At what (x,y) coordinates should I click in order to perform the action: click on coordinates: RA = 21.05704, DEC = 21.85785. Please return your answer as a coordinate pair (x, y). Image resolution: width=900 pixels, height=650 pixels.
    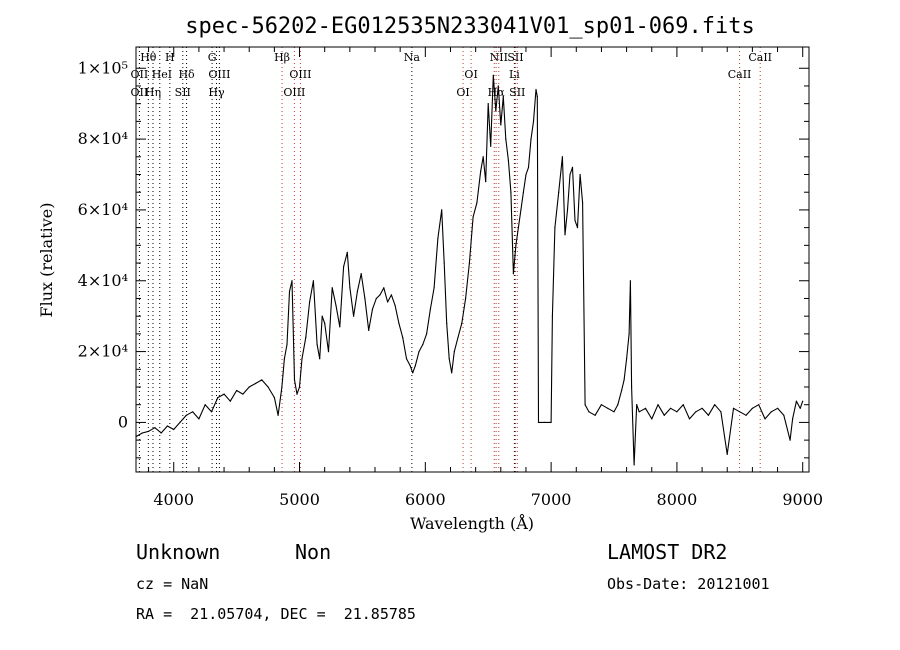
    Looking at the image, I should click on (276, 614).